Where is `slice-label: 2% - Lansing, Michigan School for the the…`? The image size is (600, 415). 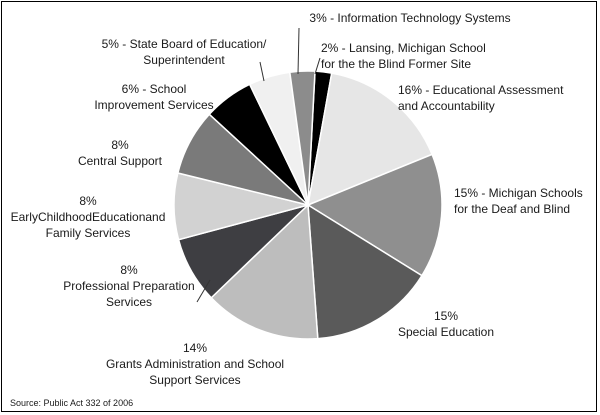 slice-label: 2% - Lansing, Michigan School for the the… is located at coordinates (403, 56).